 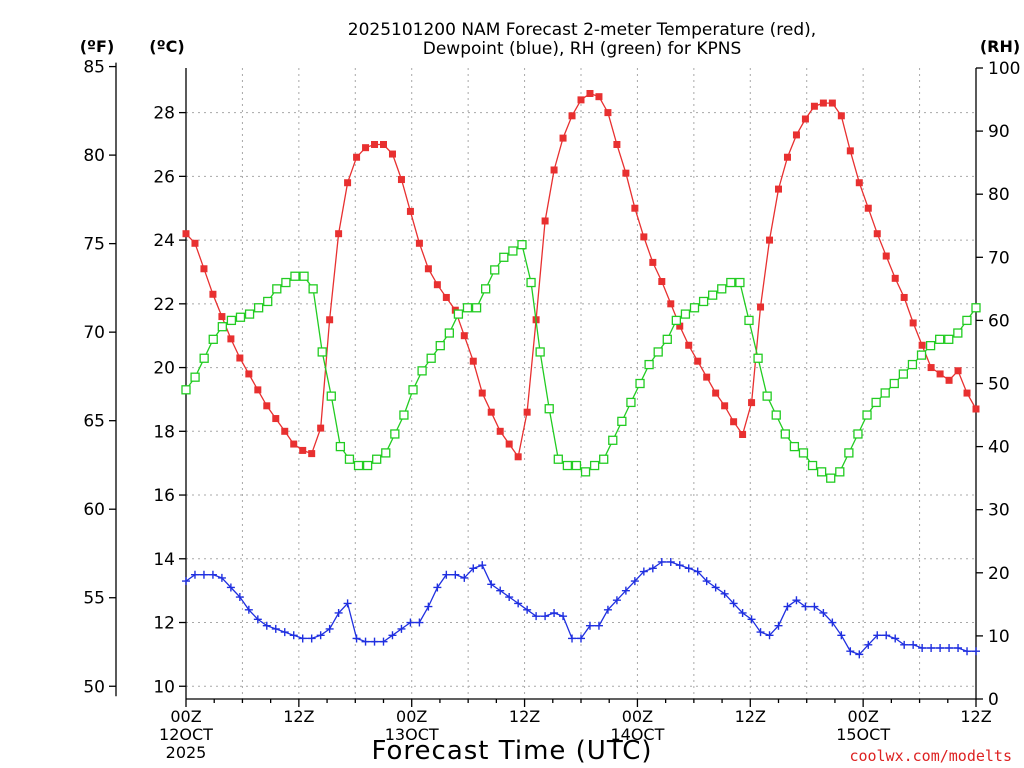 I want to click on date-label-0: 12OCT, so click(x=186, y=734).